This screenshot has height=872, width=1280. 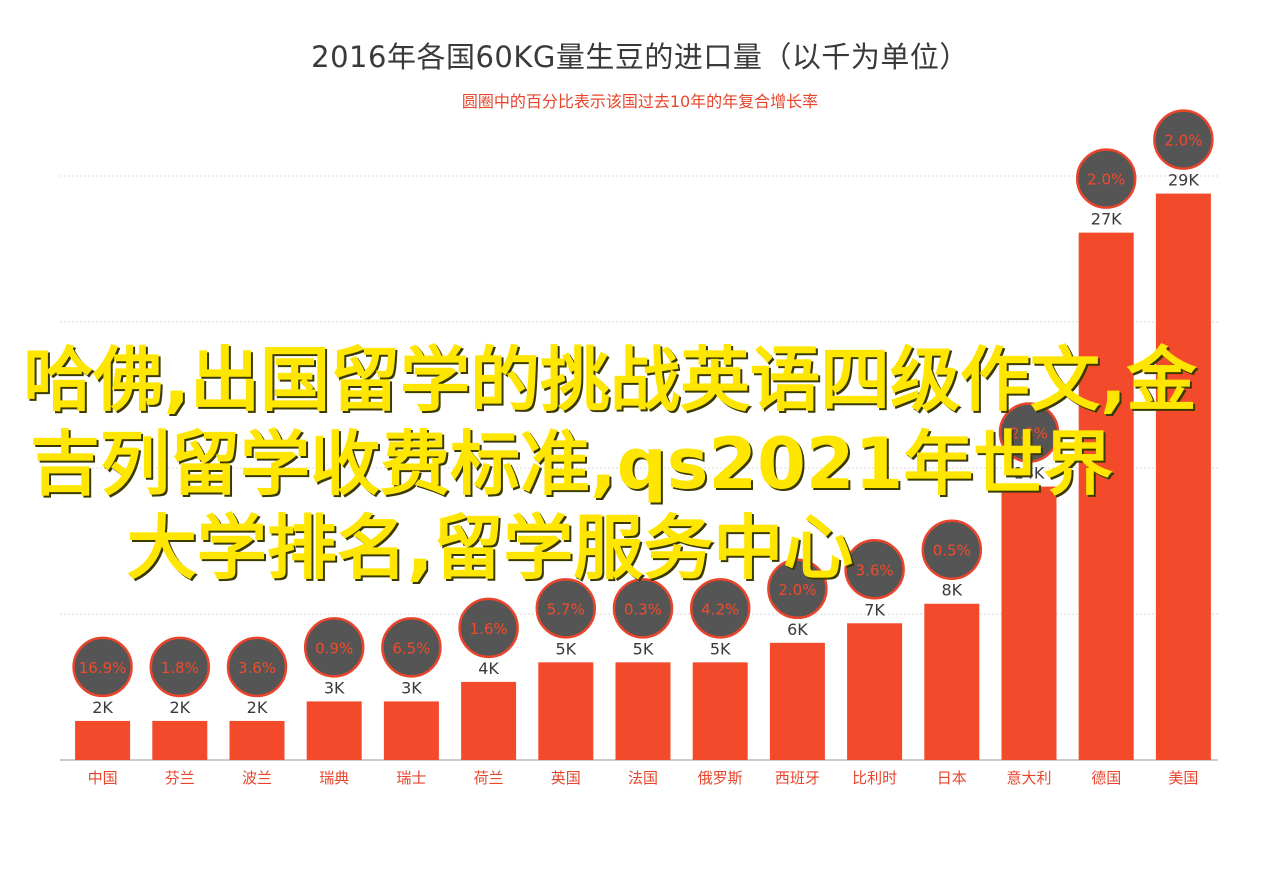 I want to click on growth-rate-label-2: 3.6%, so click(x=257, y=668).